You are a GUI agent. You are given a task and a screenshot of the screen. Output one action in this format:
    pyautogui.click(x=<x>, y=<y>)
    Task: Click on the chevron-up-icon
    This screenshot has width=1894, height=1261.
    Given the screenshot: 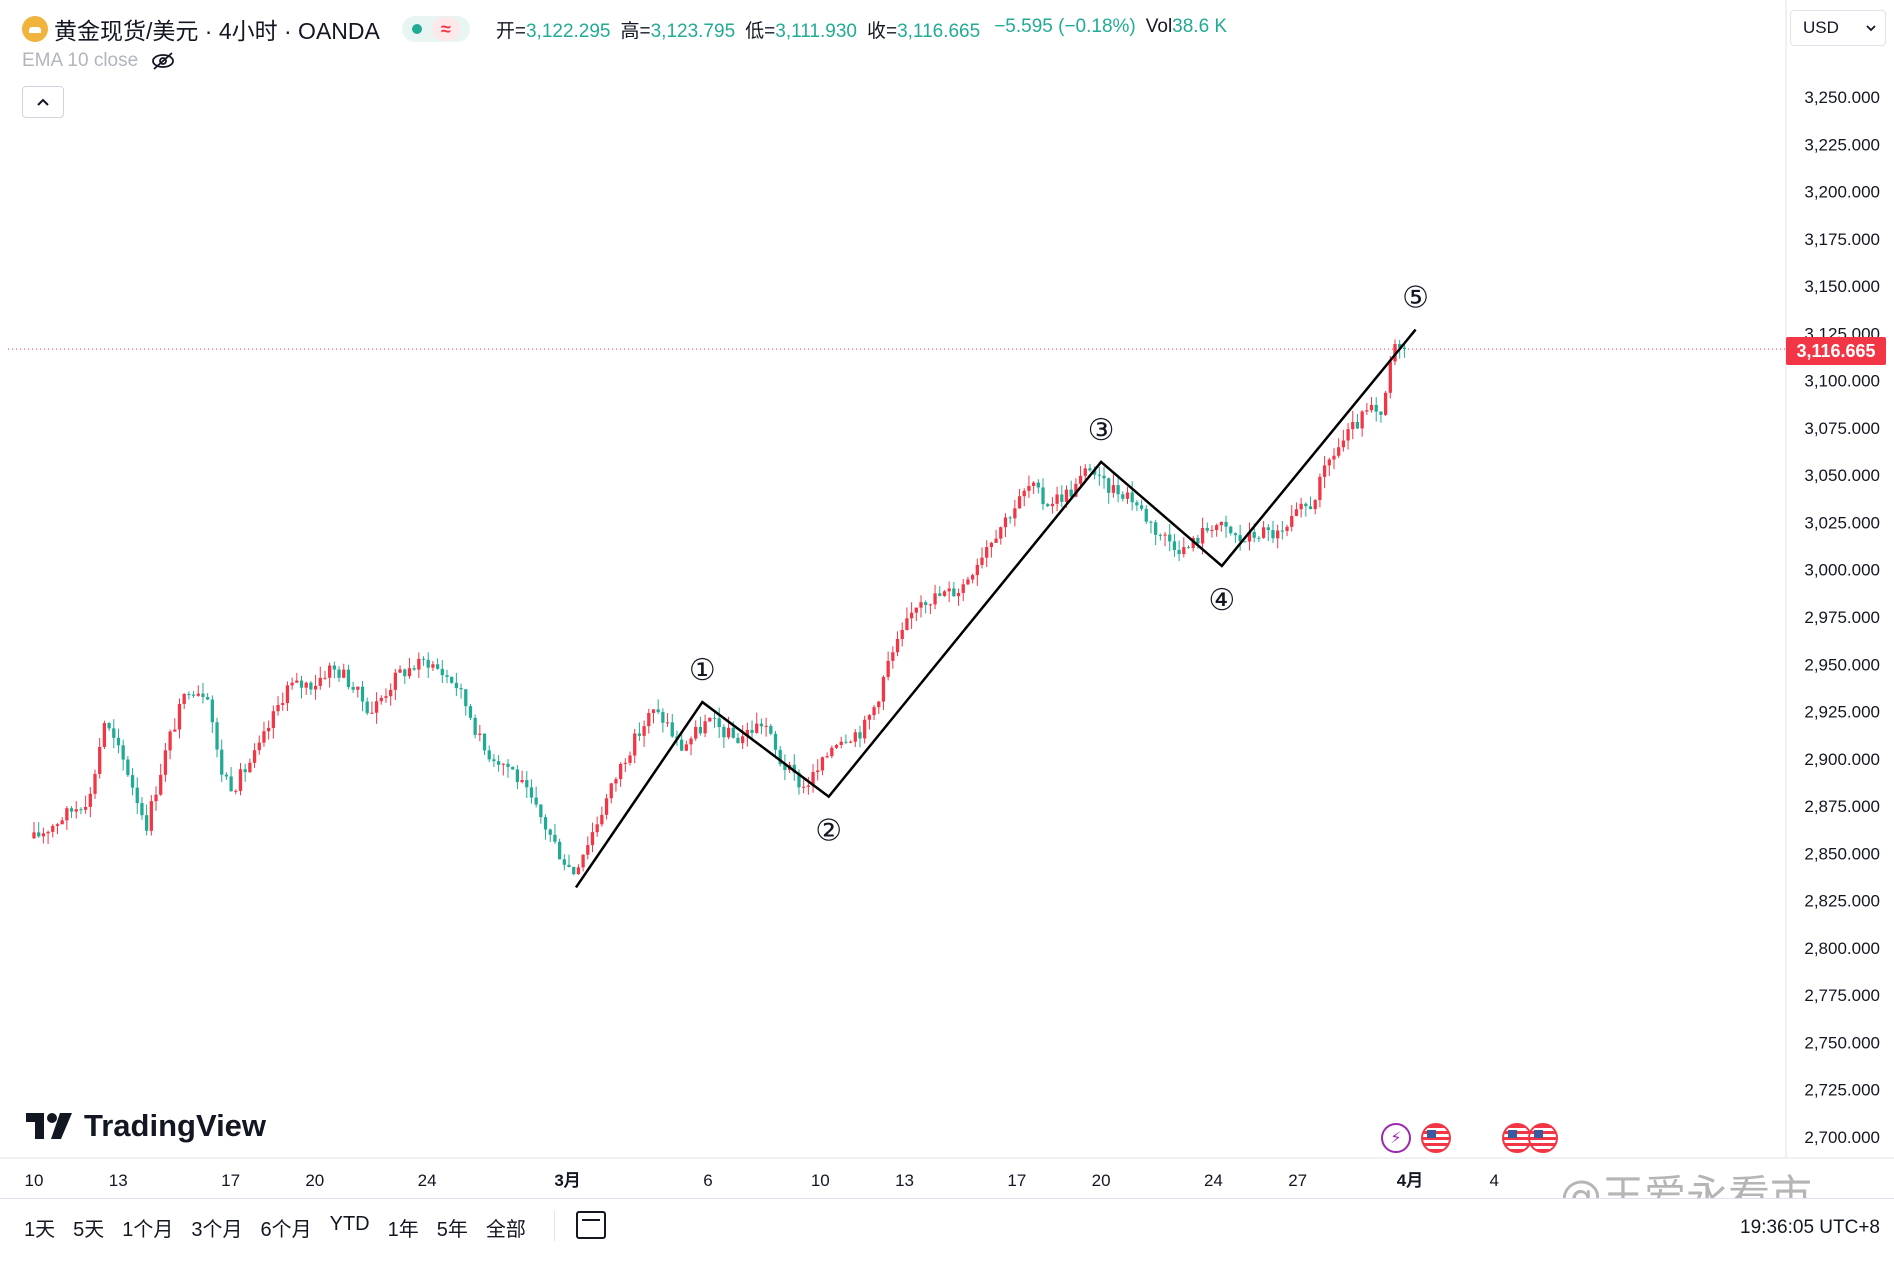 What is the action you would take?
    pyautogui.click(x=43, y=102)
    